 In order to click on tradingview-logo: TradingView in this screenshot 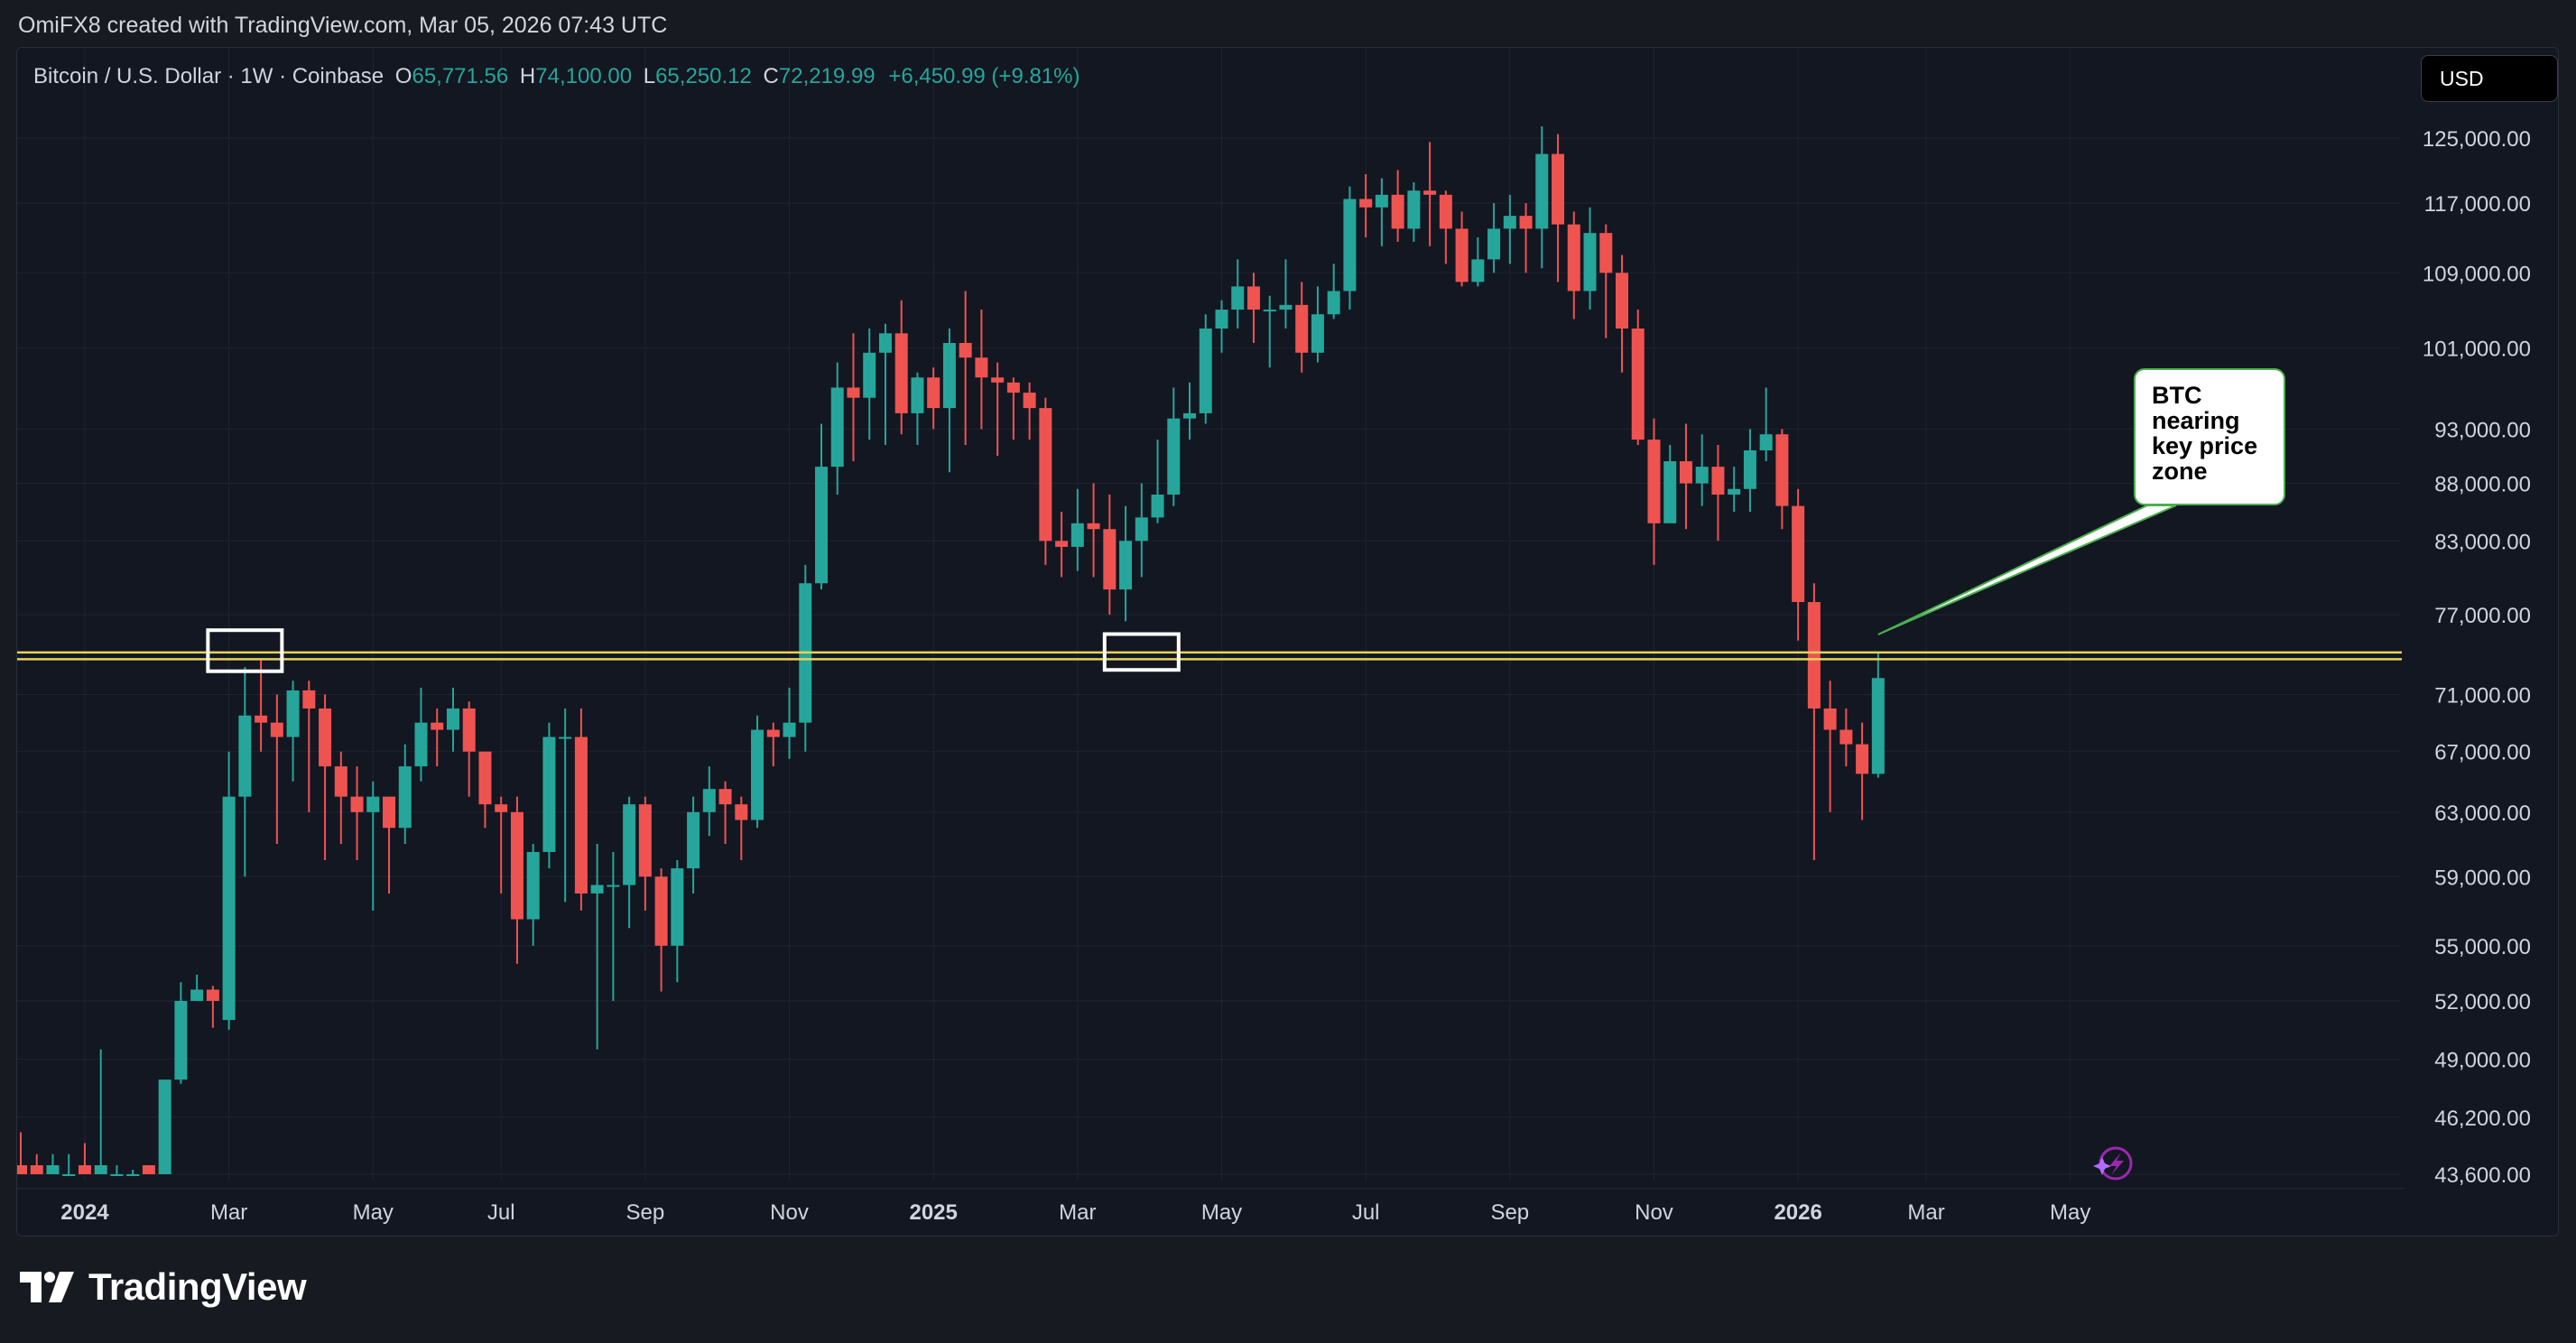, I will do `click(163, 1287)`.